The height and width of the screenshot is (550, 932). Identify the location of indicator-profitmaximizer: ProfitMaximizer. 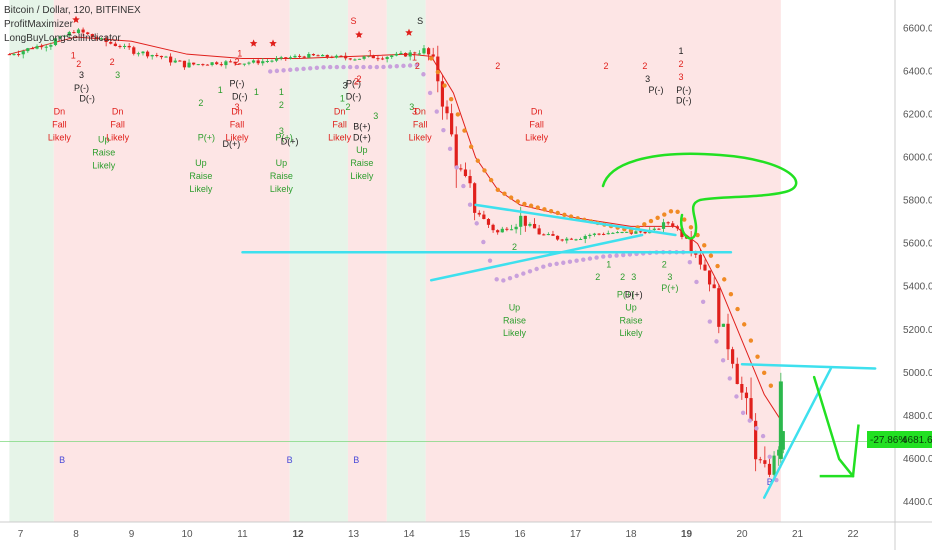
(38, 24).